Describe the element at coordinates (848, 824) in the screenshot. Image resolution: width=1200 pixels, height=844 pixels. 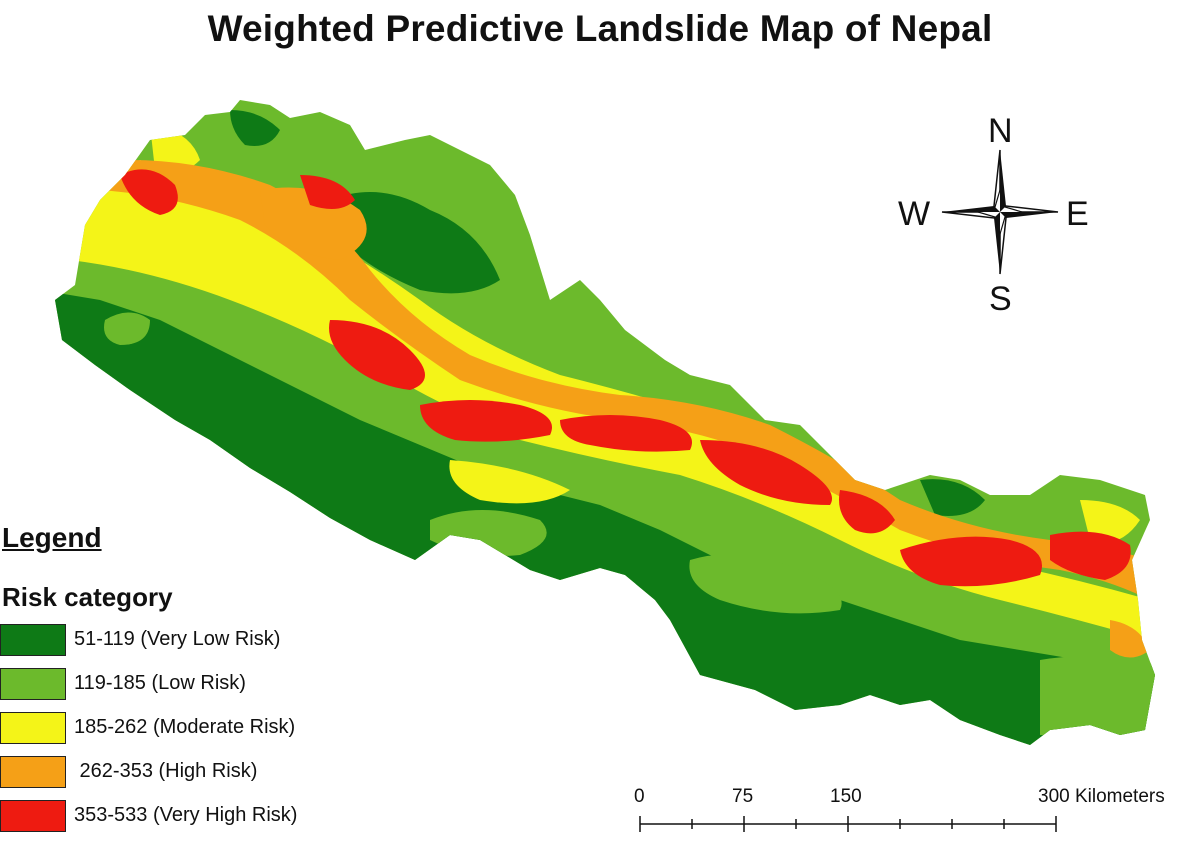
I see `scale-bar` at that location.